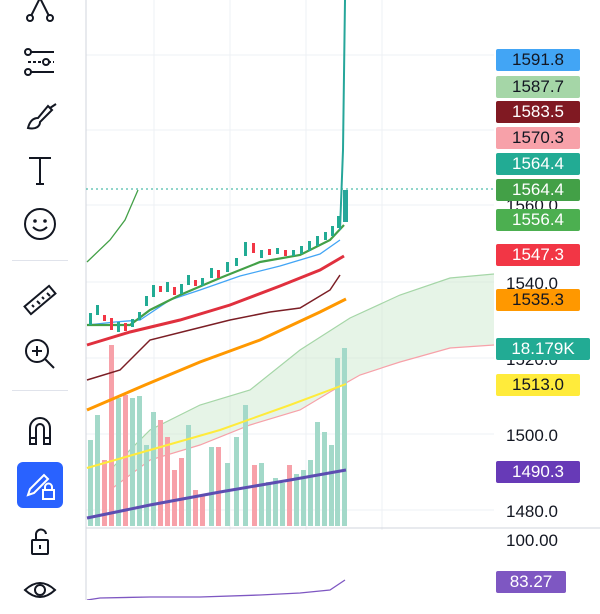 The image size is (600, 614). I want to click on ruler-tool, so click(40, 300).